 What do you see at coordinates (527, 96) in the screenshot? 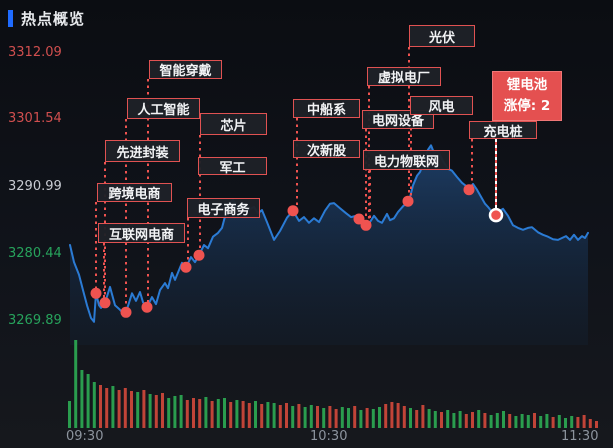
I see `sector-tag-lithium-battery-highlight: 锂电池 涨停: 2` at bounding box center [527, 96].